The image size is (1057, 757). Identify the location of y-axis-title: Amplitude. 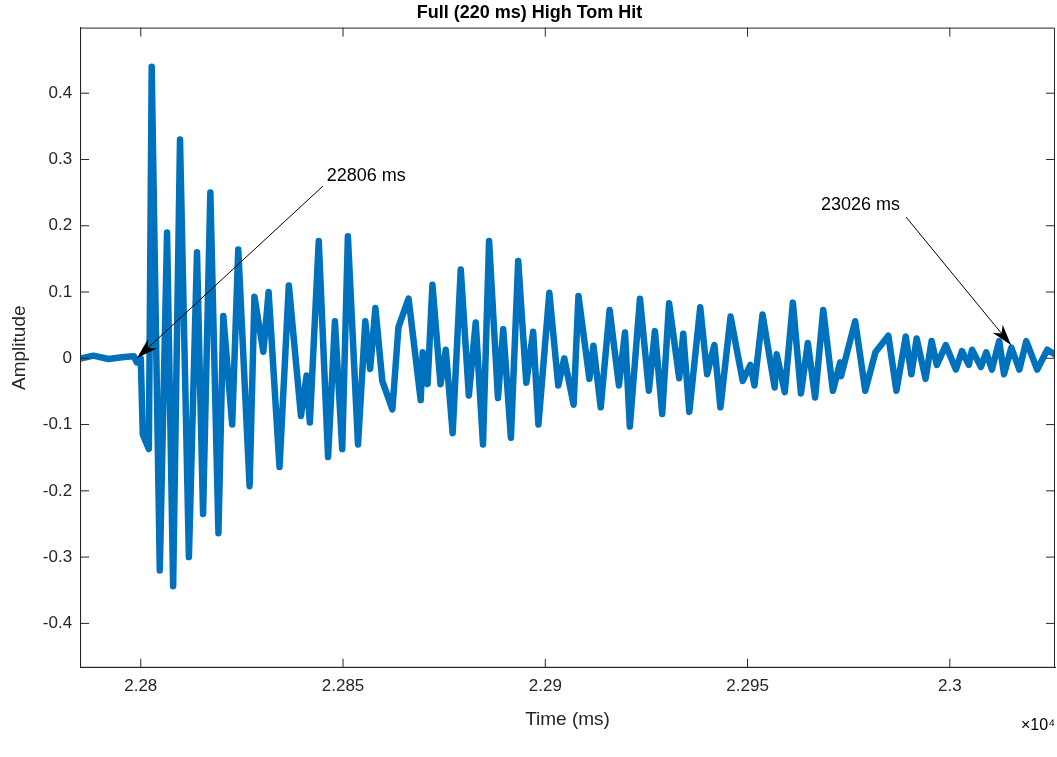
(18, 347).